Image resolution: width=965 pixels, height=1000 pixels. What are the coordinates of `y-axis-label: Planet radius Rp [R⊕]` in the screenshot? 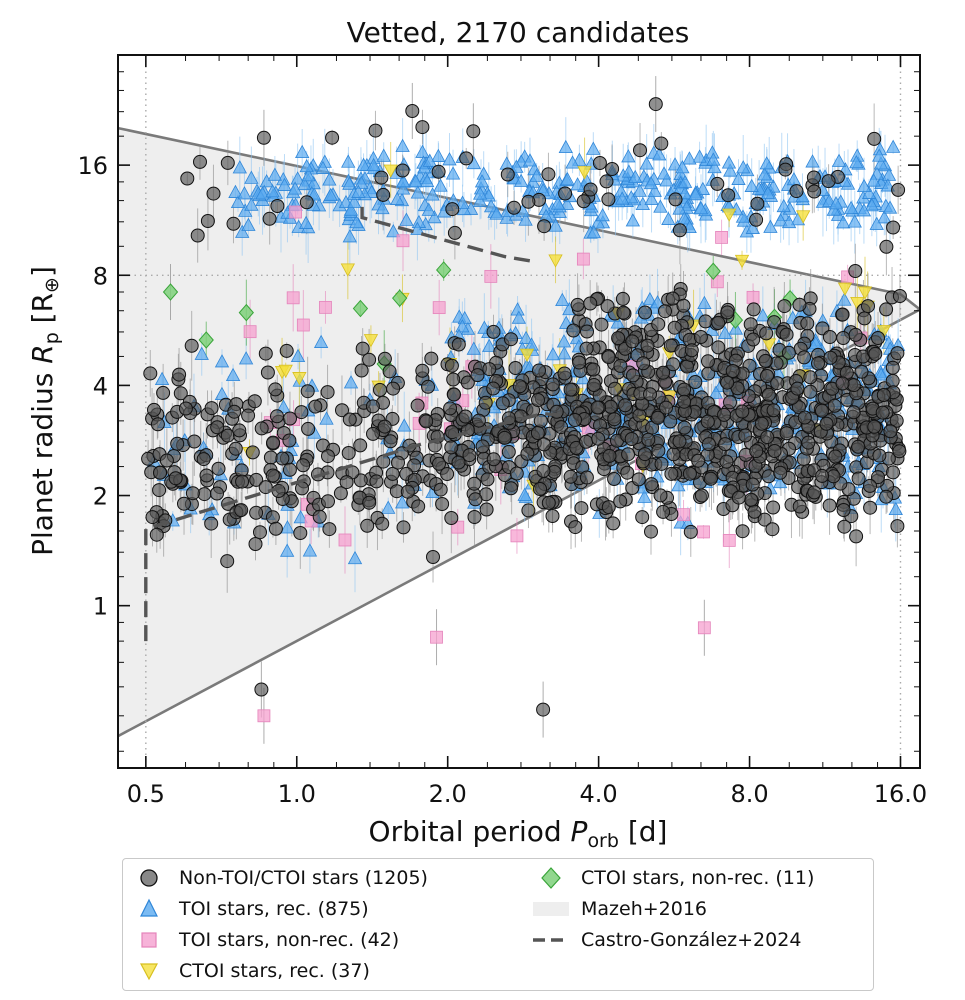 It's located at (44, 411).